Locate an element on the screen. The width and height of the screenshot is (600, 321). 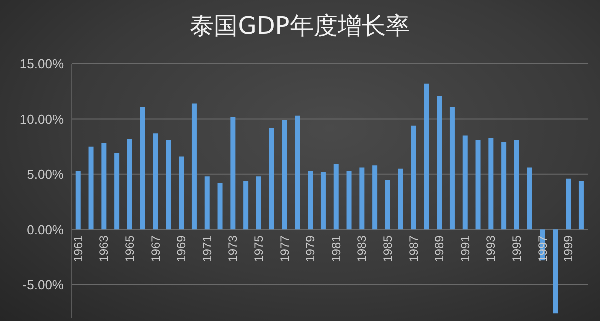
x-tick-label: 1987 is located at coordinates (413, 248).